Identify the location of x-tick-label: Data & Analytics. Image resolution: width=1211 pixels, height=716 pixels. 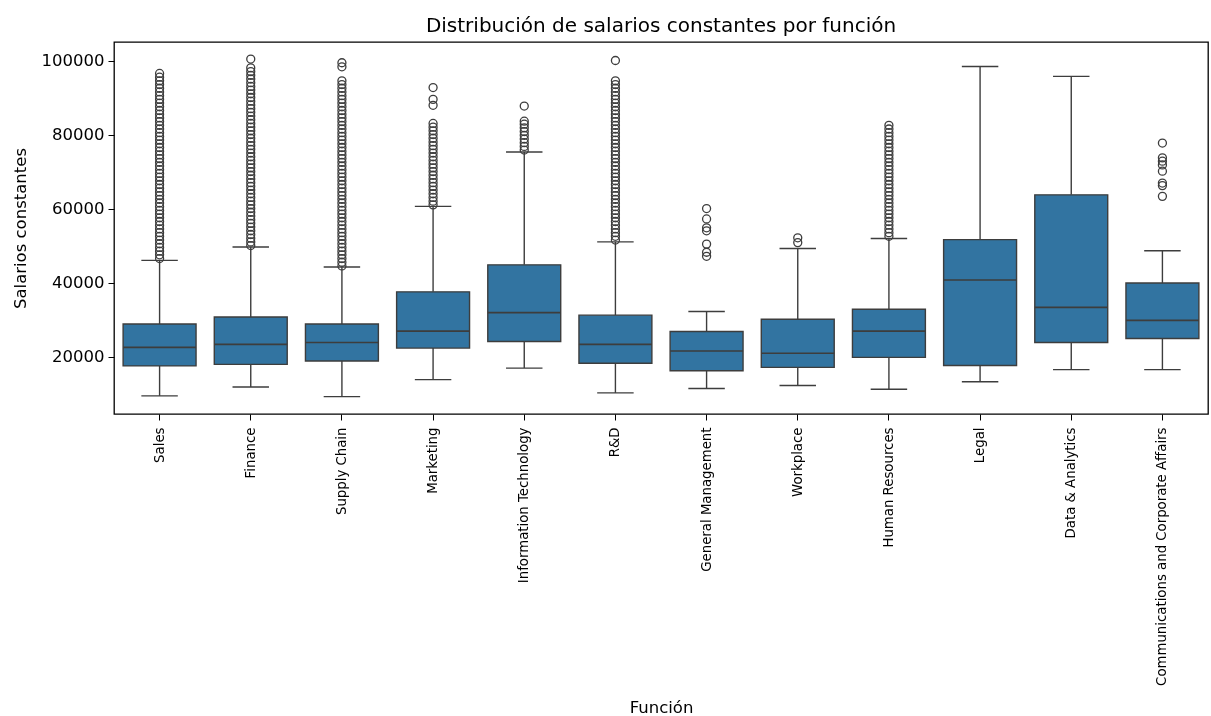
(1071, 483).